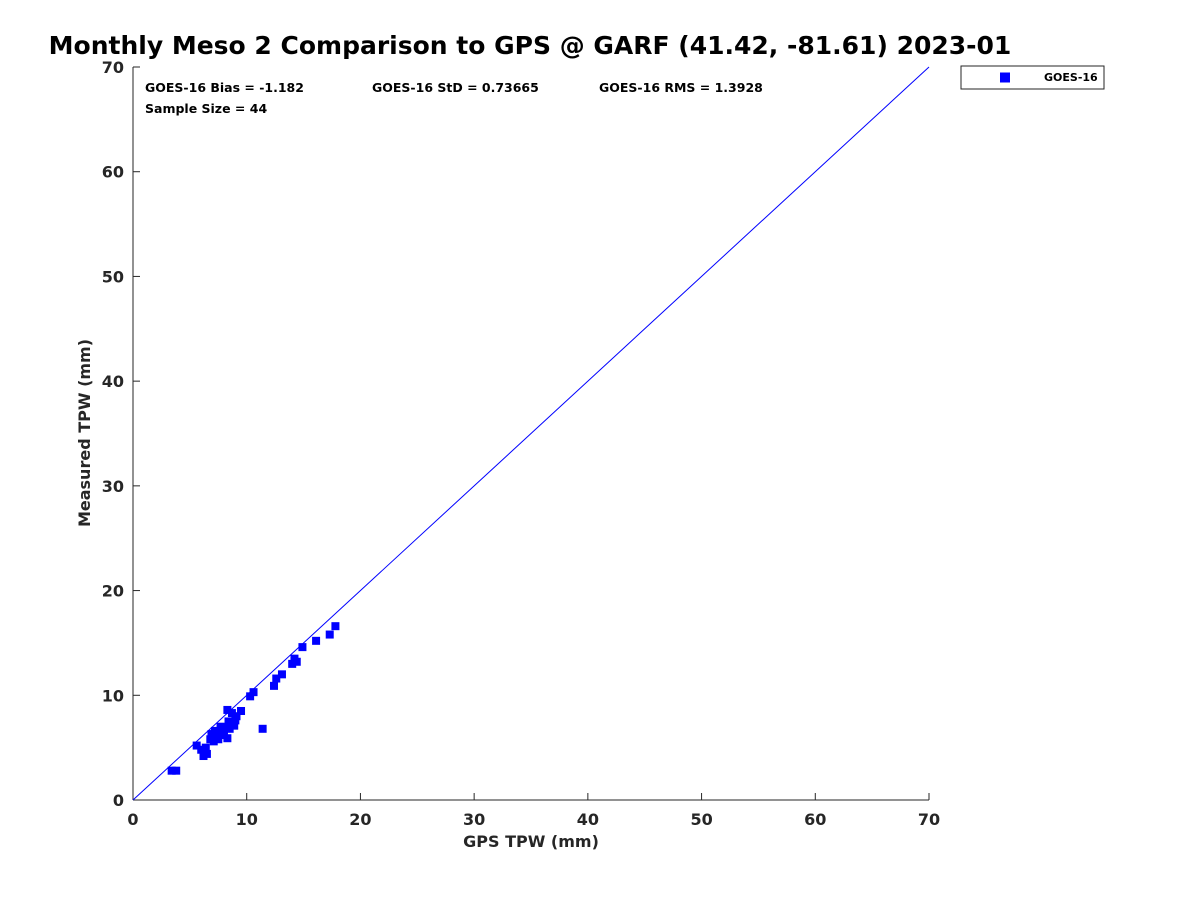 The width and height of the screenshot is (1200, 900). I want to click on stat-std: GOES-16 StD = 0.73665, so click(455, 87).